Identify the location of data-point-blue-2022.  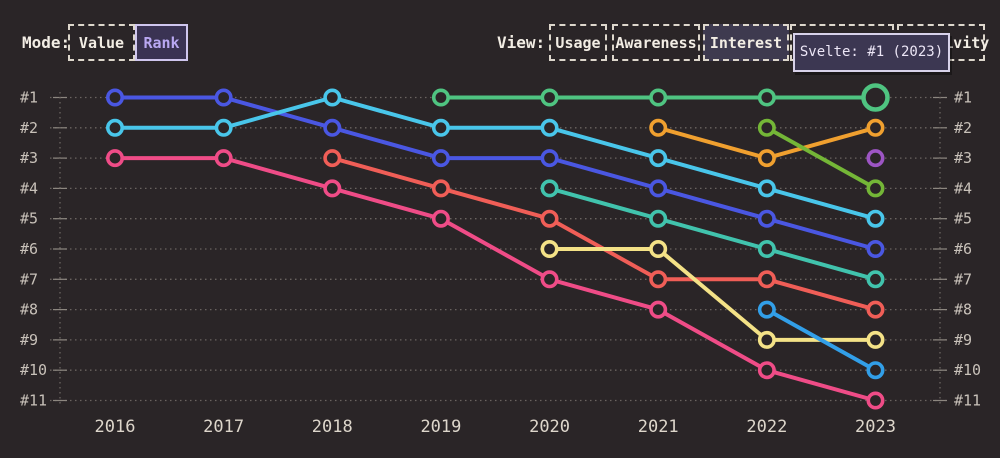
(766, 218).